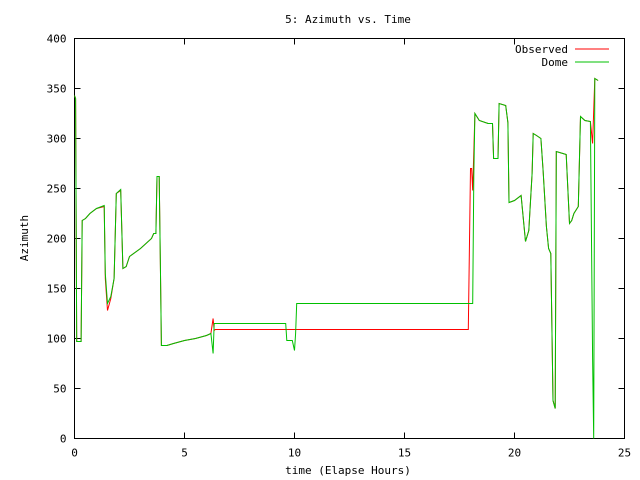  What do you see at coordinates (57, 89) in the screenshot?
I see `y-tick-label: 350` at bounding box center [57, 89].